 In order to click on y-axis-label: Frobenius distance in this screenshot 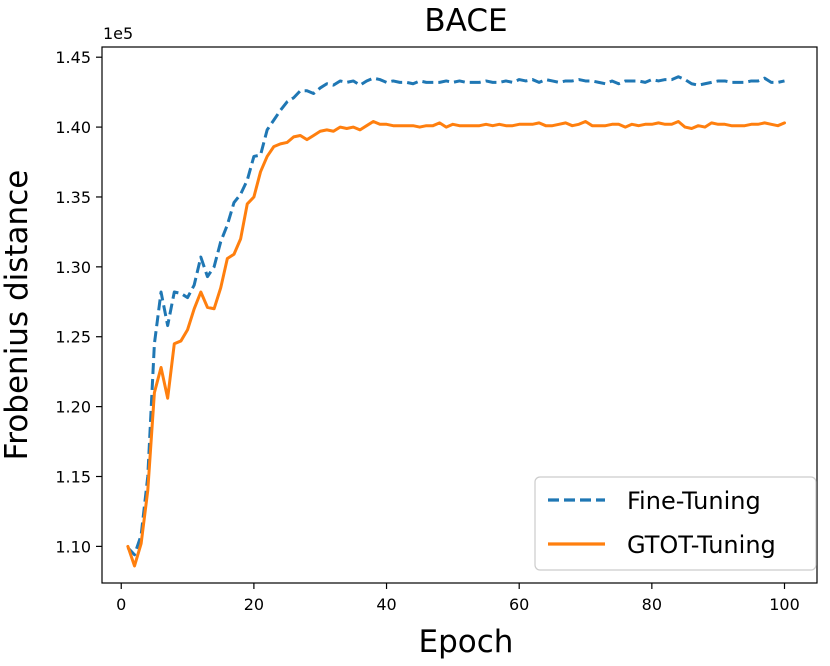, I will do `click(17, 315)`.